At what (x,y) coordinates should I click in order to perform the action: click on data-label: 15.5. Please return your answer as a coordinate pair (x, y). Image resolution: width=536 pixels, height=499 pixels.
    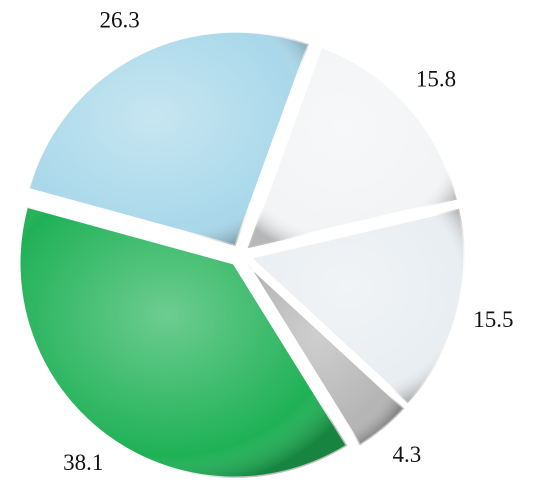
    Looking at the image, I should click on (493, 319).